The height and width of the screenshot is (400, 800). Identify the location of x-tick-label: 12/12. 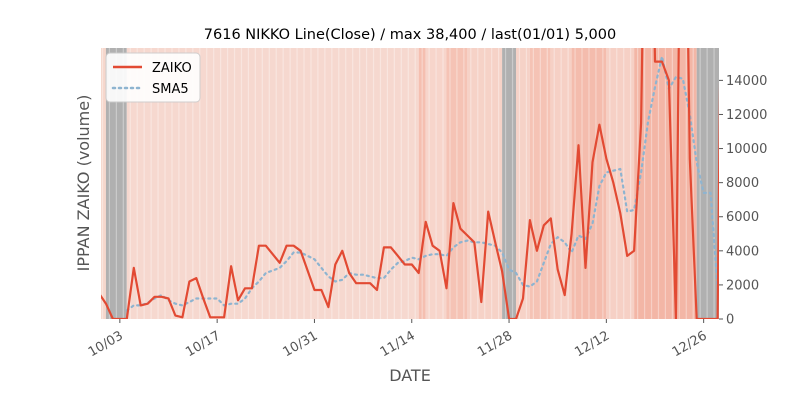
(592, 344).